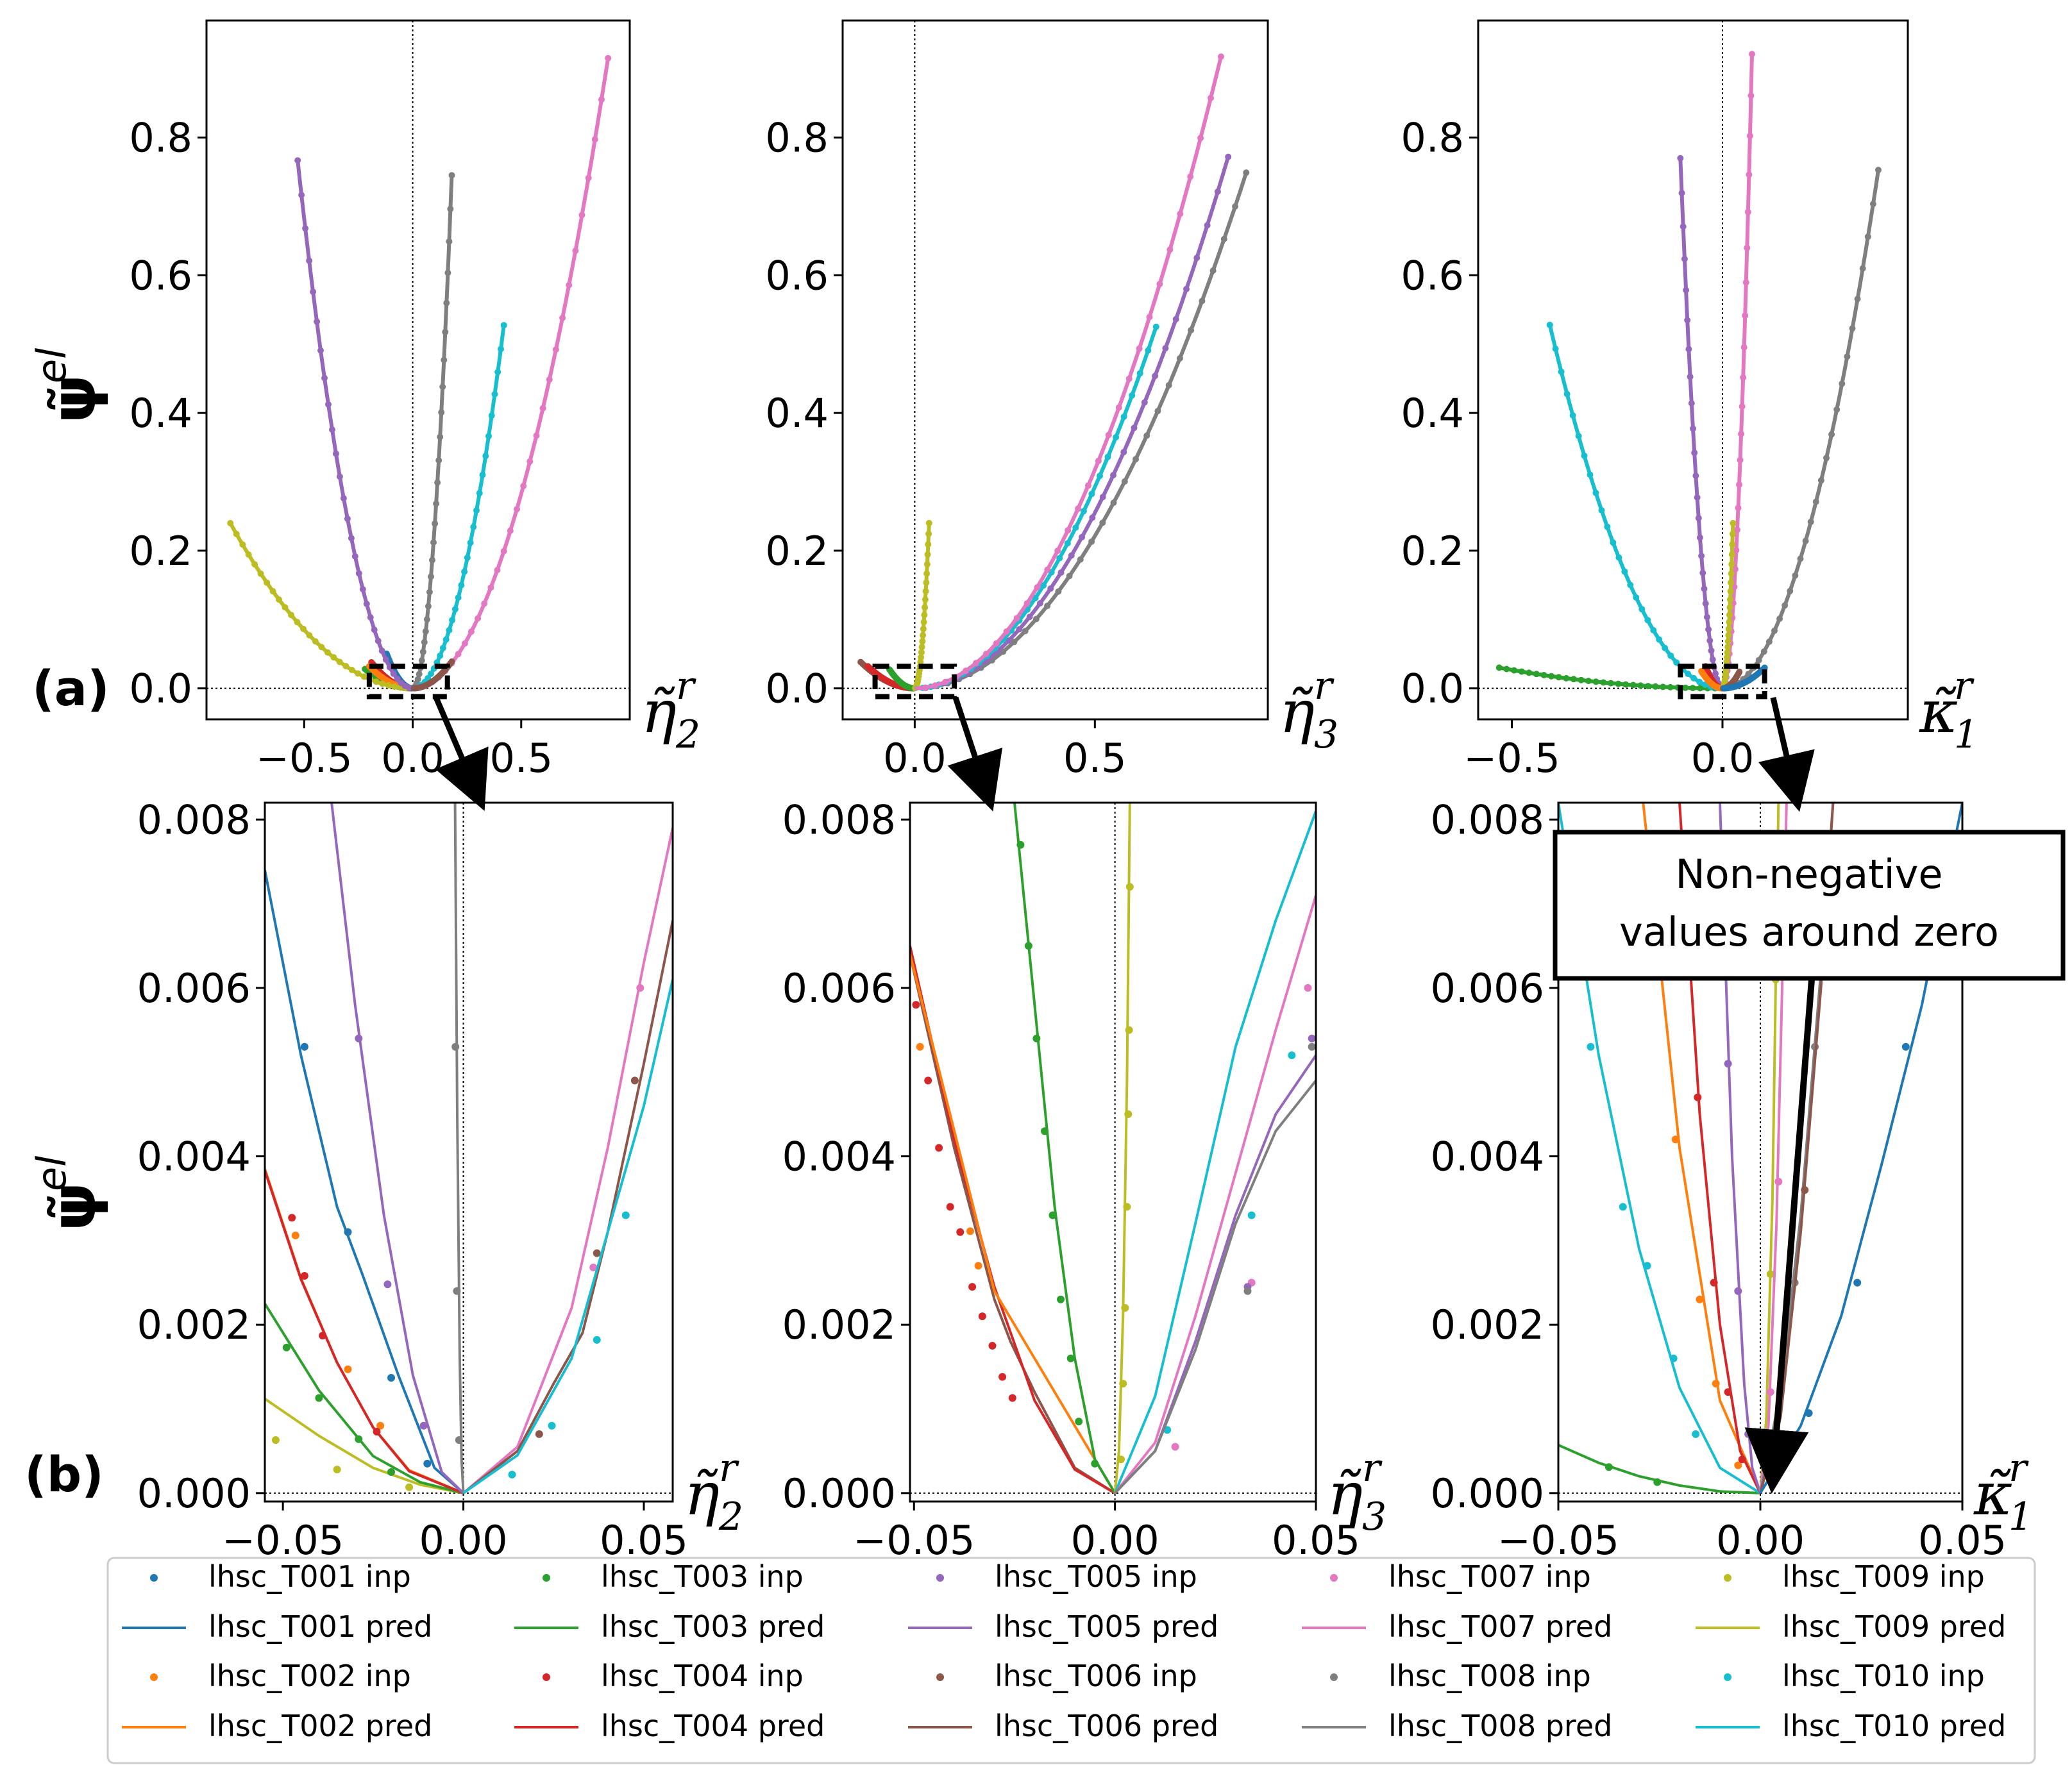  What do you see at coordinates (702, 1577) in the screenshot?
I see `legend-label: lhsc_T003 inp` at bounding box center [702, 1577].